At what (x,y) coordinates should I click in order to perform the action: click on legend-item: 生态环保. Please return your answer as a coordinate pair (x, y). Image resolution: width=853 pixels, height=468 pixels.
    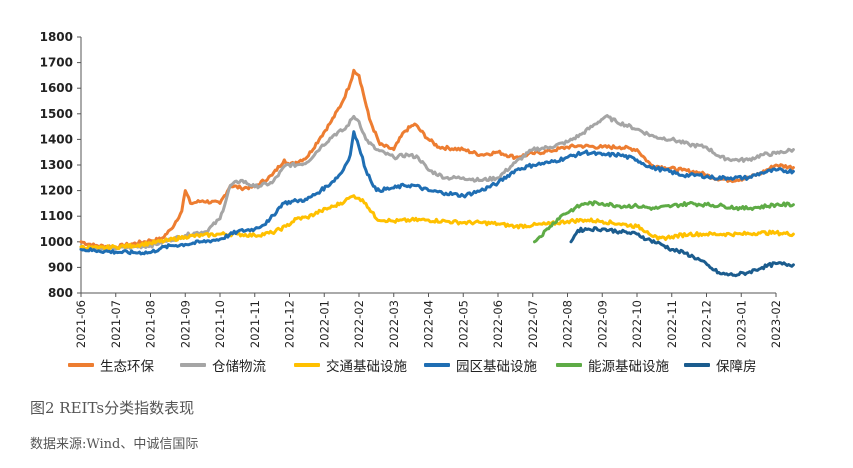
    Looking at the image, I should click on (111, 365).